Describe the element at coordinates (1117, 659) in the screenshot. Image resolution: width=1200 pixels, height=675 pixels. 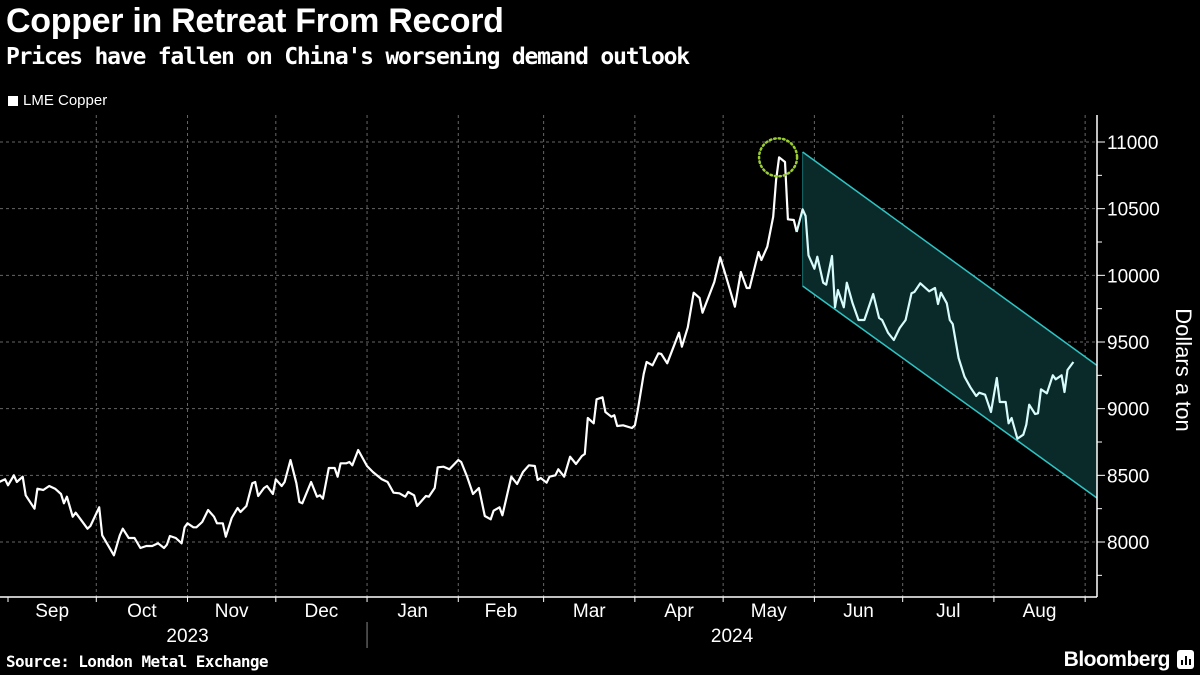
I see `bloomberg-logo: Bloomberg` at that location.